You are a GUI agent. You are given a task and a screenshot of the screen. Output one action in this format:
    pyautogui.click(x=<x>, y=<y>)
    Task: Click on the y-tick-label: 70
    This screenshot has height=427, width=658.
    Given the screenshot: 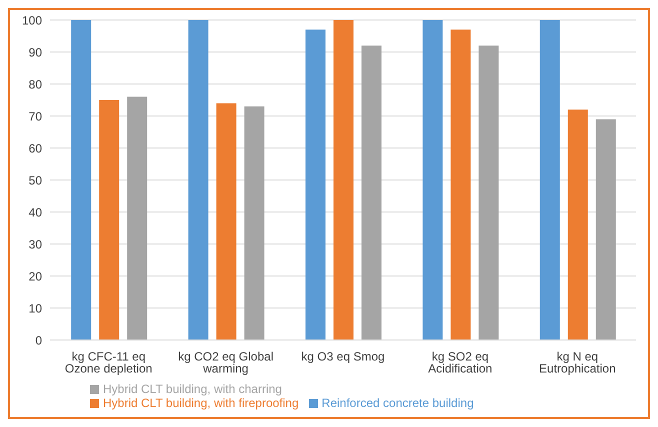 What is the action you would take?
    pyautogui.click(x=35, y=116)
    